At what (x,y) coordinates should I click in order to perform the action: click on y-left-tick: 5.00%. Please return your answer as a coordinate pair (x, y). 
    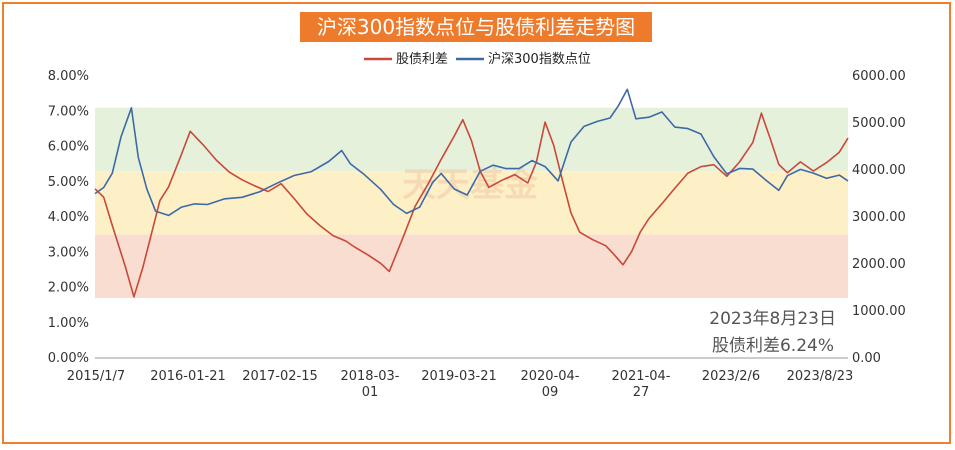
    Looking at the image, I should click on (68, 182).